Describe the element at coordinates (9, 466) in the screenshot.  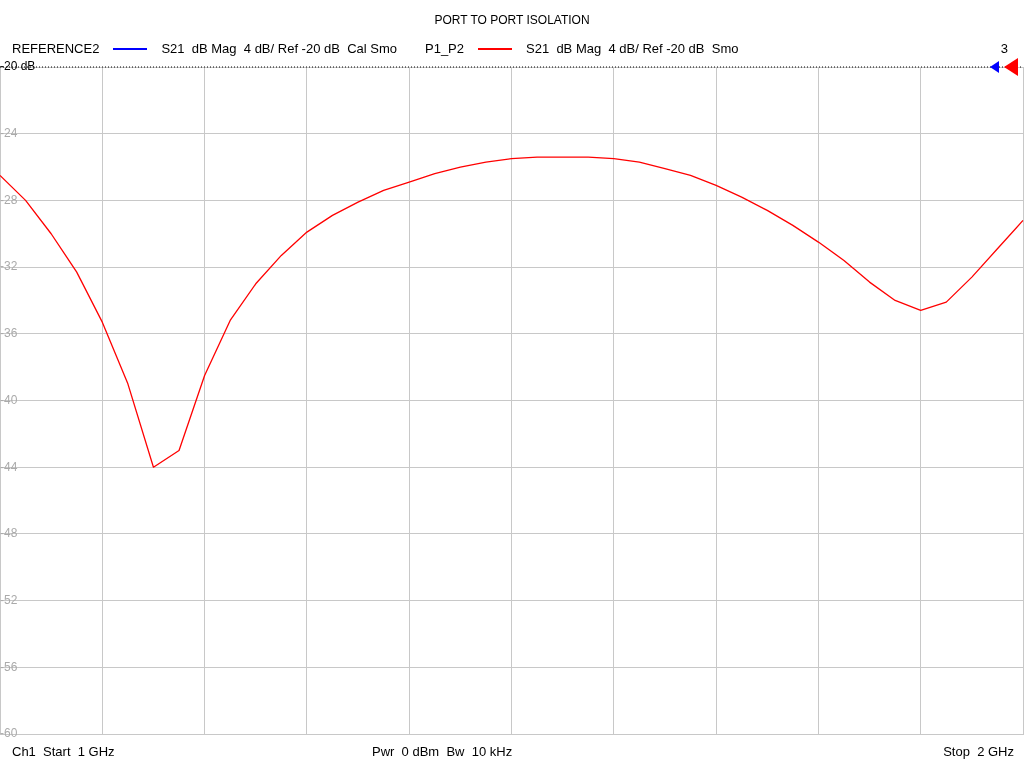
I see `y-tick-label: -44` at that location.